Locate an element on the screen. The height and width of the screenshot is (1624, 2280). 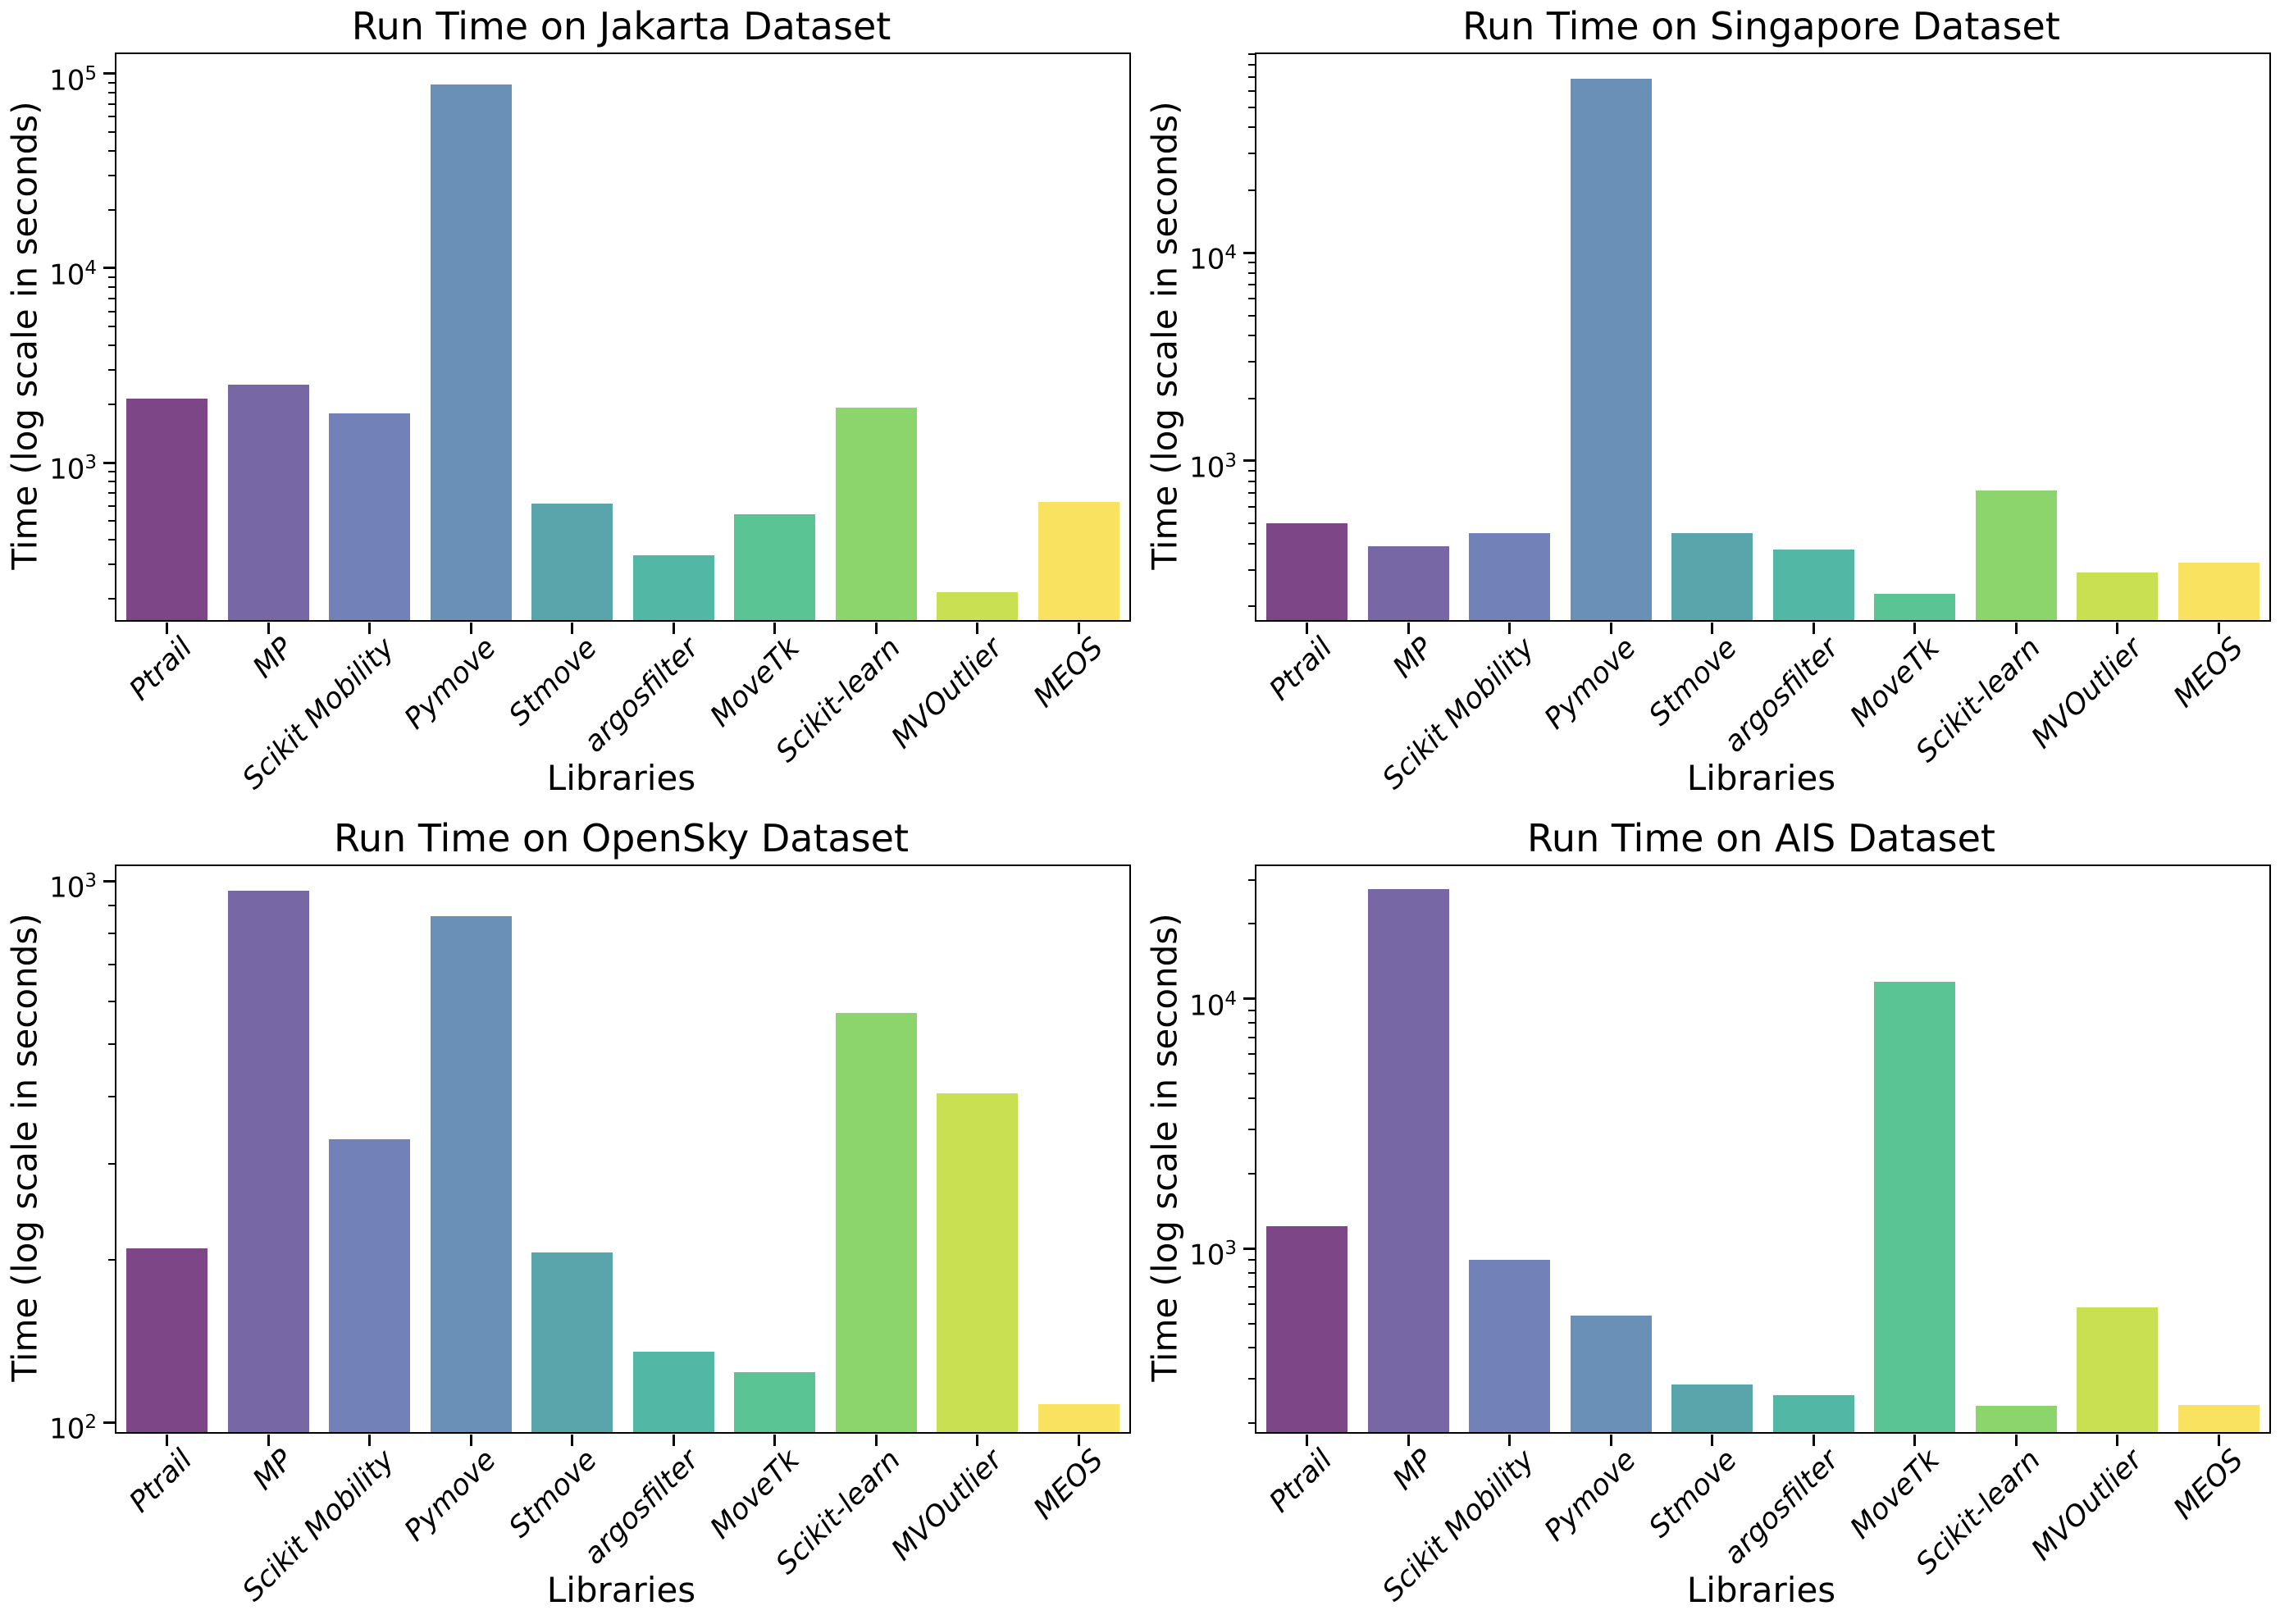
chart-title: Run Time on OpenSky Dataset is located at coordinates (621, 838).